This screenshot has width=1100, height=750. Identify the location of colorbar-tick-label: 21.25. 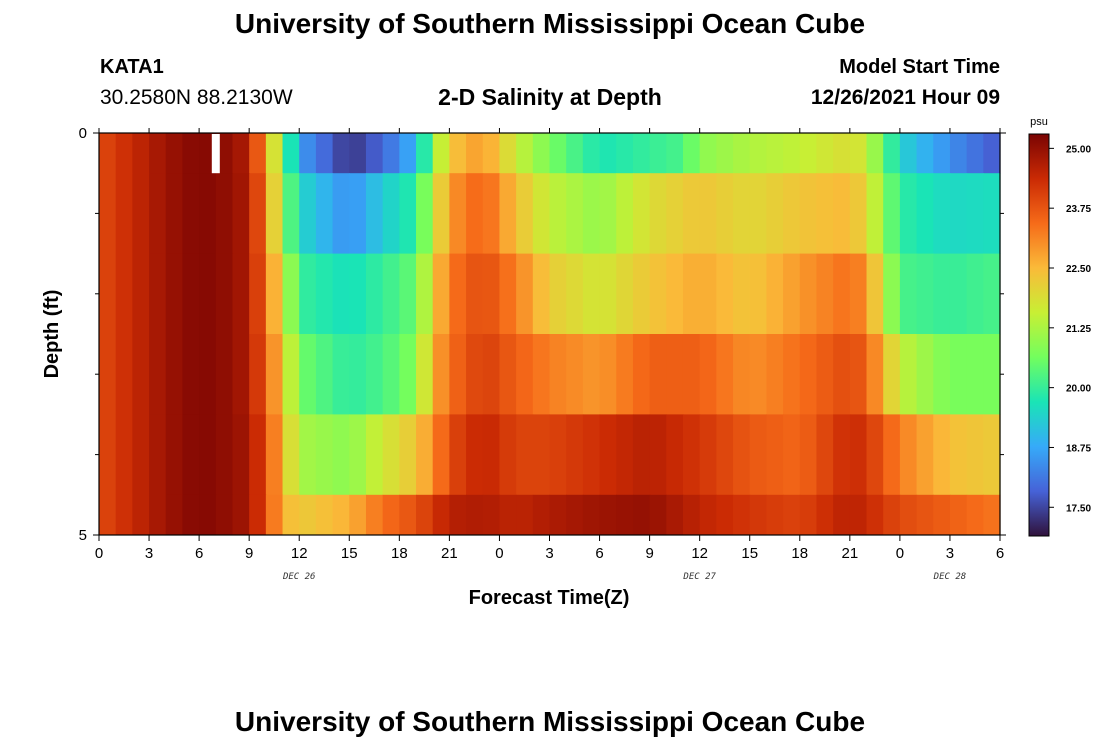
(1078, 329).